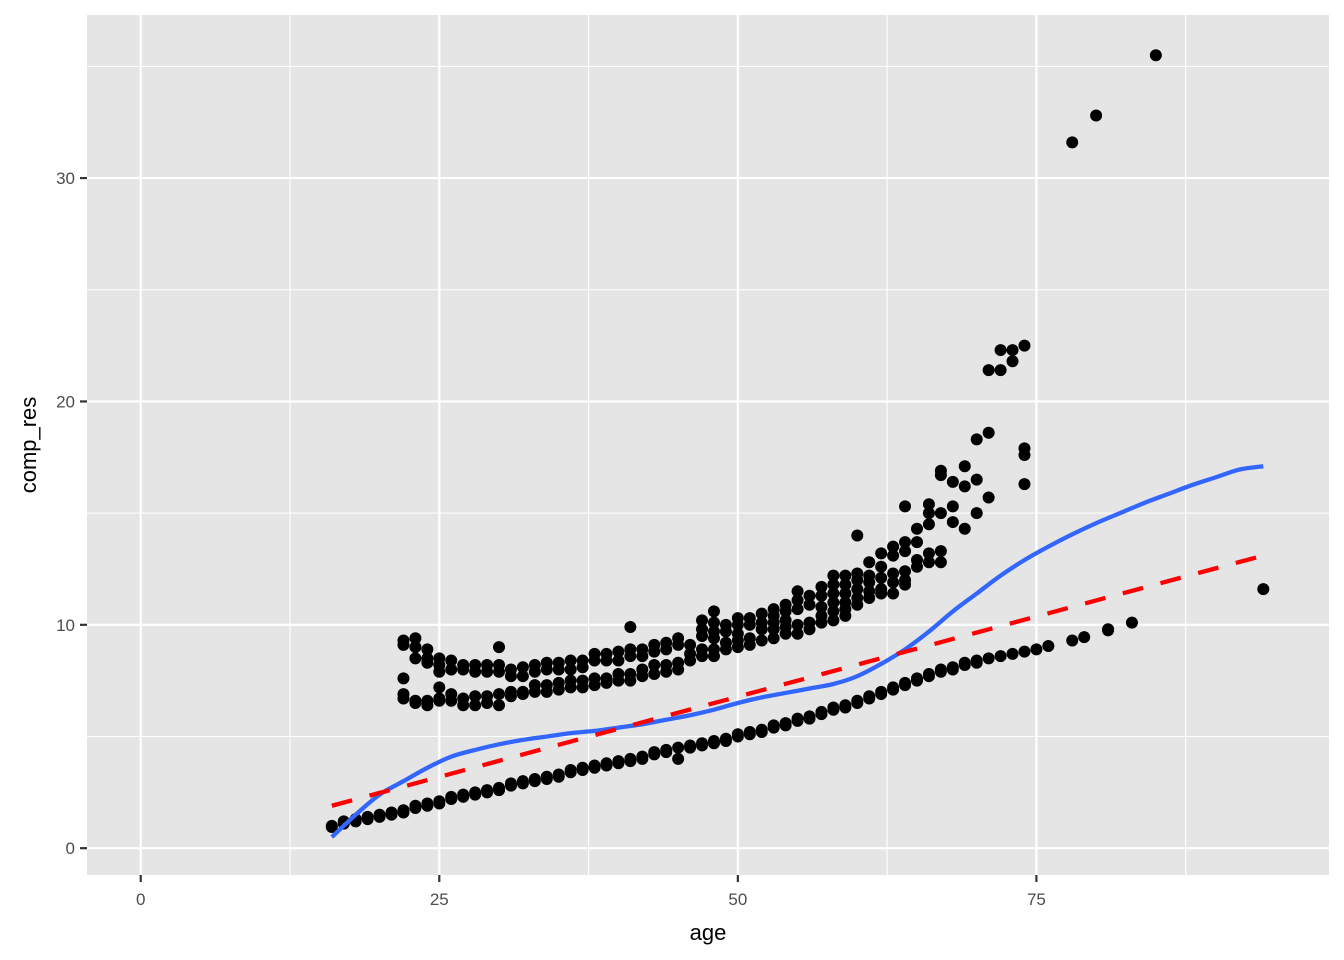  I want to click on x-axis-title: age, so click(708, 932).